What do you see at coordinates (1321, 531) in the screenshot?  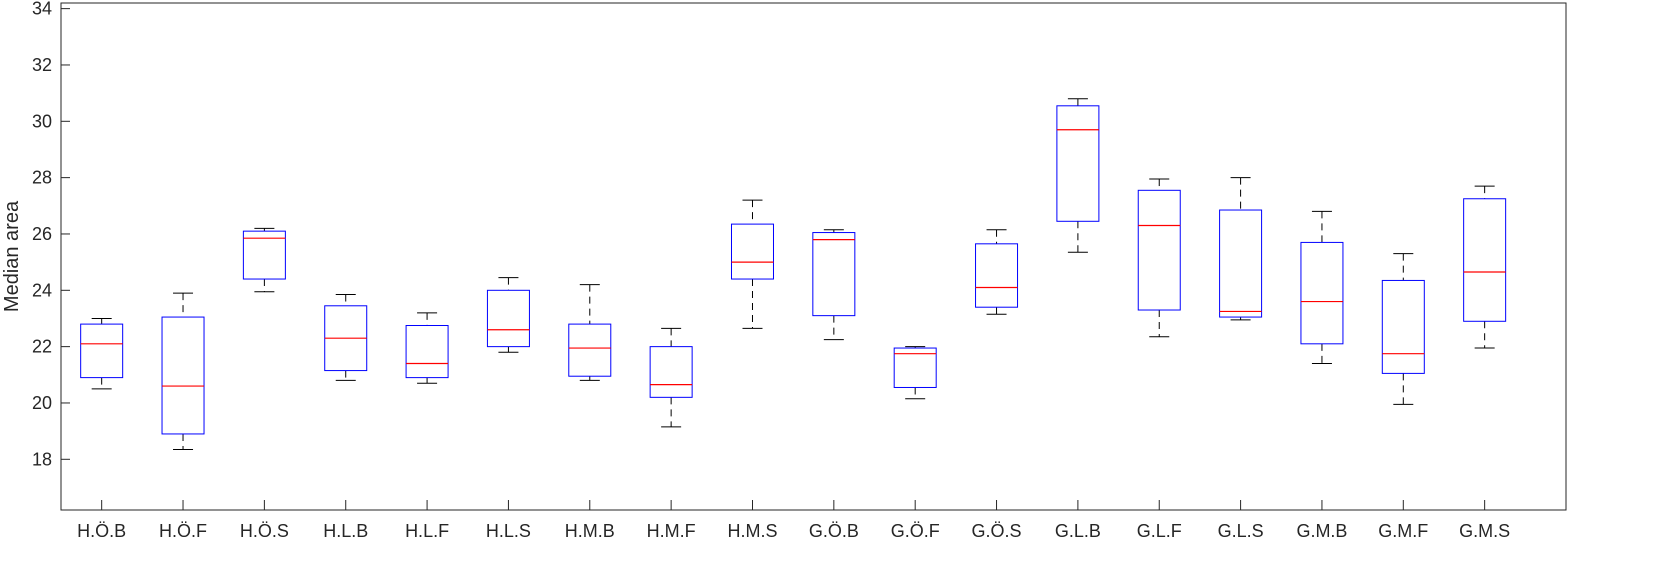 I see `x-tick-label: G.M.B` at bounding box center [1321, 531].